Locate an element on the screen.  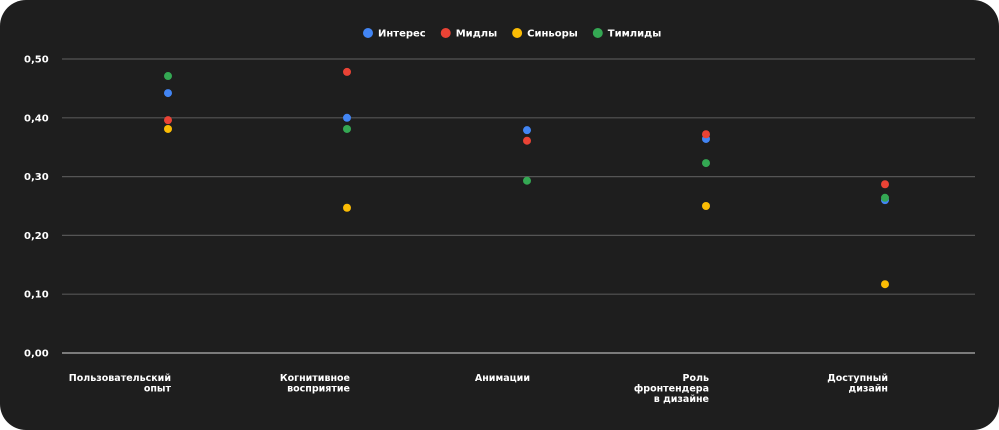
y-tick-label: 0,30 is located at coordinates (36, 177).